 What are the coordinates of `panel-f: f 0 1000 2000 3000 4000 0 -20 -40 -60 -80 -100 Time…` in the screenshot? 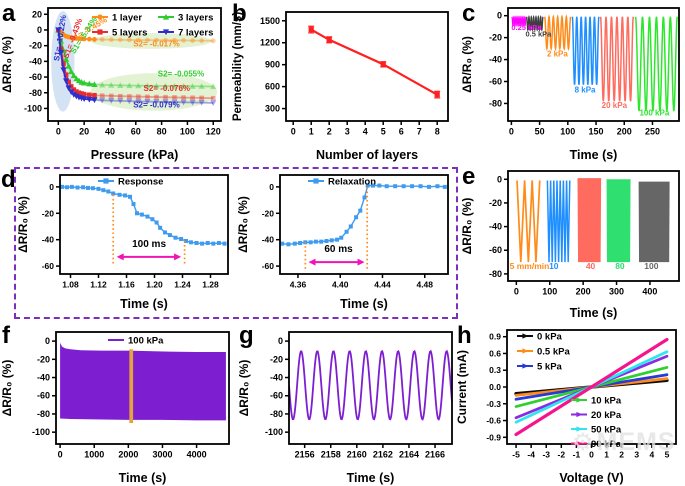 It's located at (118, 404).